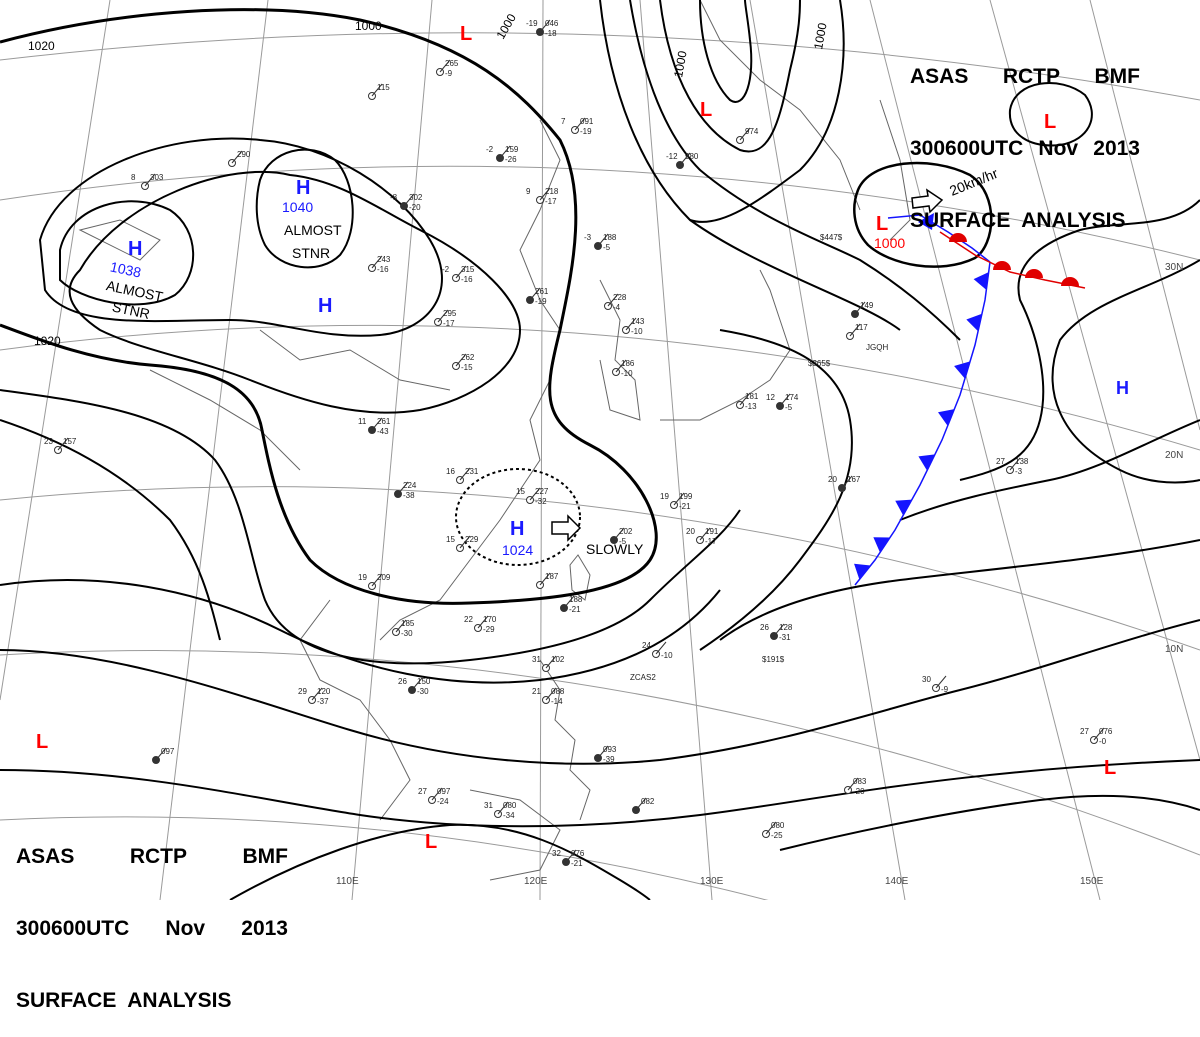  What do you see at coordinates (384, 259) in the screenshot?
I see `station-pressure: 243` at bounding box center [384, 259].